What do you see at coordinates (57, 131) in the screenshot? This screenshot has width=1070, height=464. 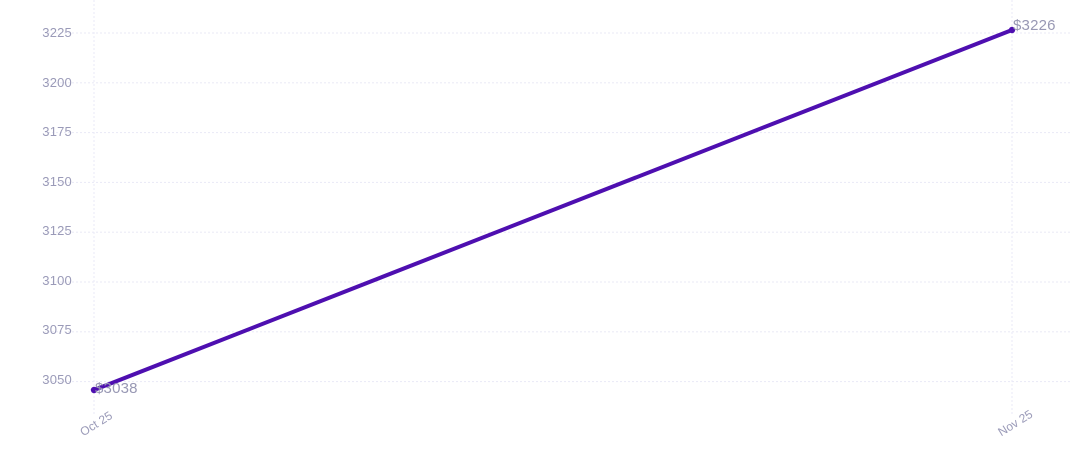 I see `y-tick-label: 3175` at bounding box center [57, 131].